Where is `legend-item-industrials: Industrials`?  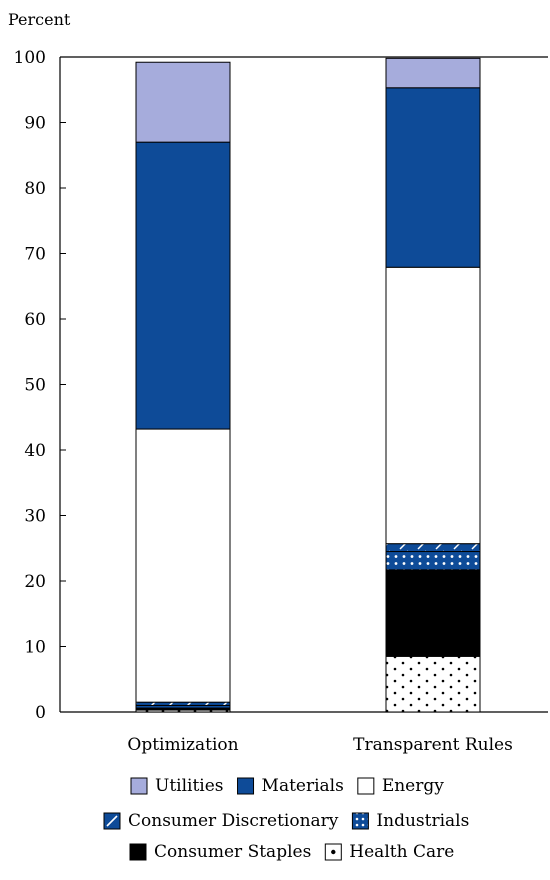 legend-item-industrials: Industrials is located at coordinates (410, 821).